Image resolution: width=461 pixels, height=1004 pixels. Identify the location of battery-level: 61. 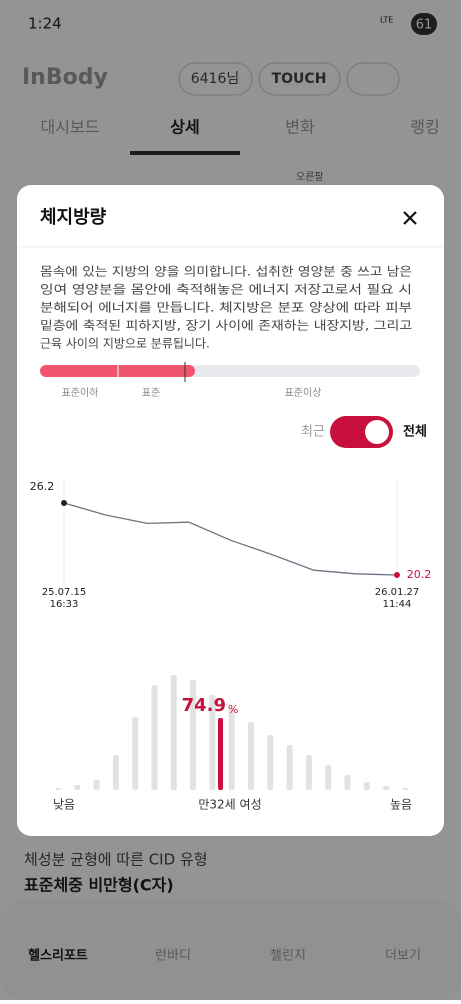
(424, 25).